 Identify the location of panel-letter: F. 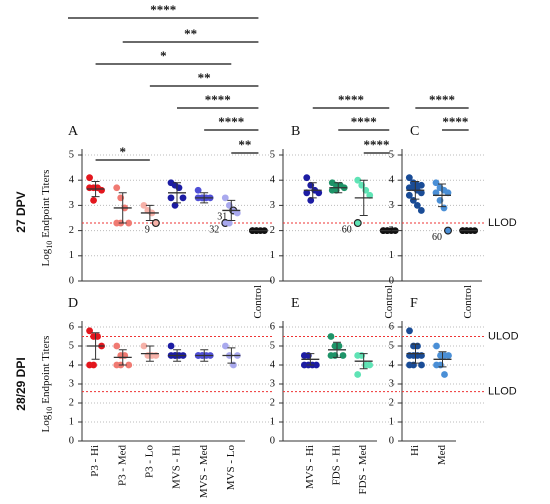
(414, 303).